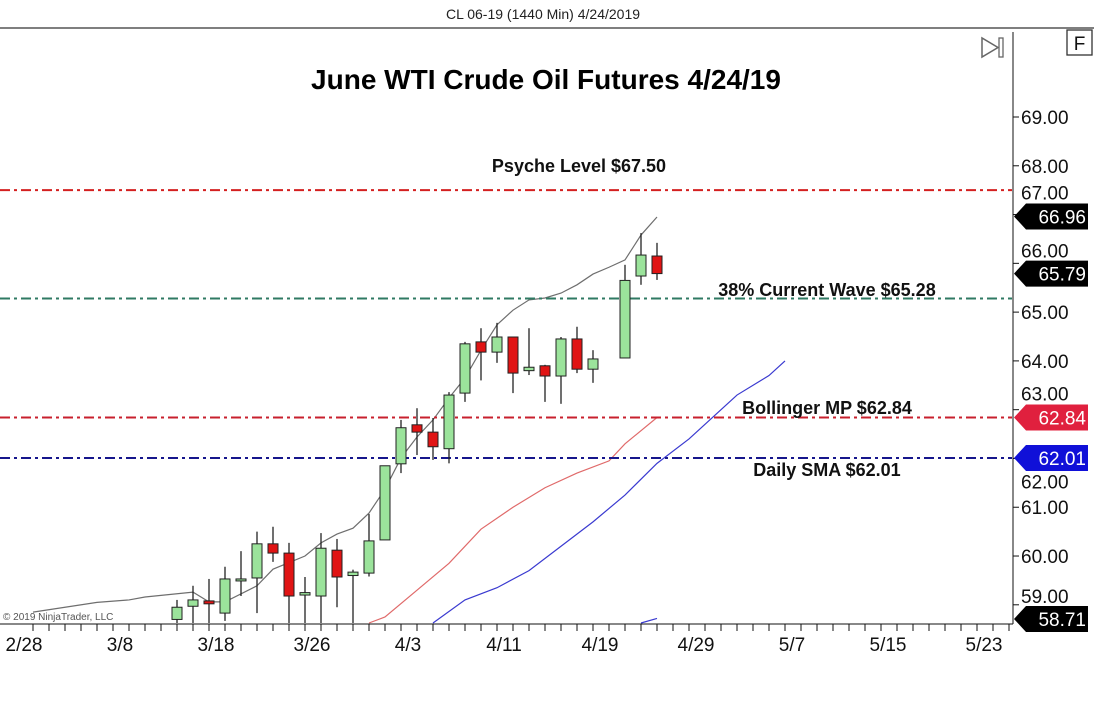 This screenshot has width=1094, height=711. What do you see at coordinates (579, 166) in the screenshot?
I see `level-annotation: Psyche Level $67.50` at bounding box center [579, 166].